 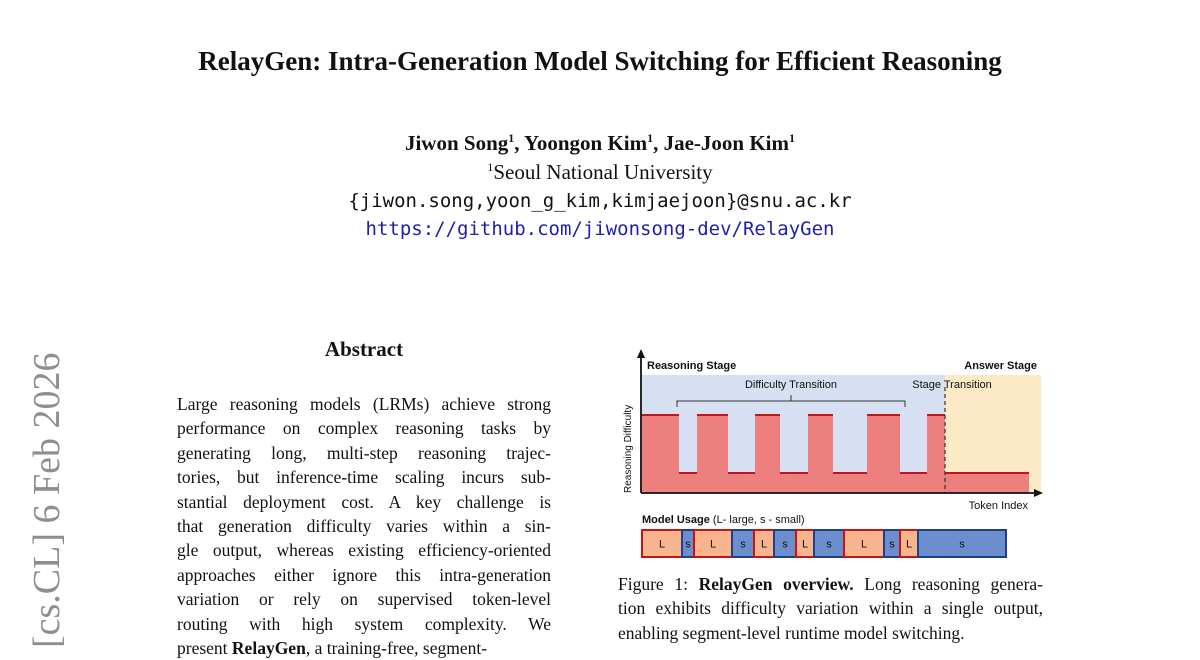 I want to click on reasoning-stage-label: Reasoning Stage, so click(x=691, y=366).